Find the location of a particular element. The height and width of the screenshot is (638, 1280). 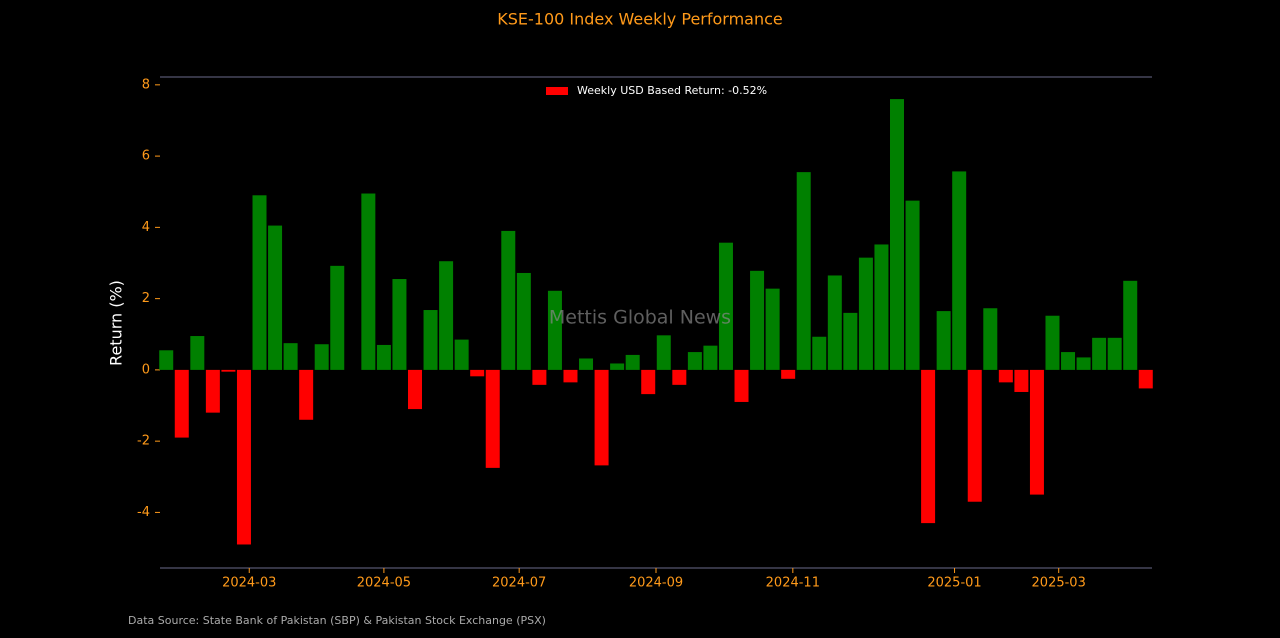

chart-title: KSE-100 Index Weekly Performance is located at coordinates (640, 19).